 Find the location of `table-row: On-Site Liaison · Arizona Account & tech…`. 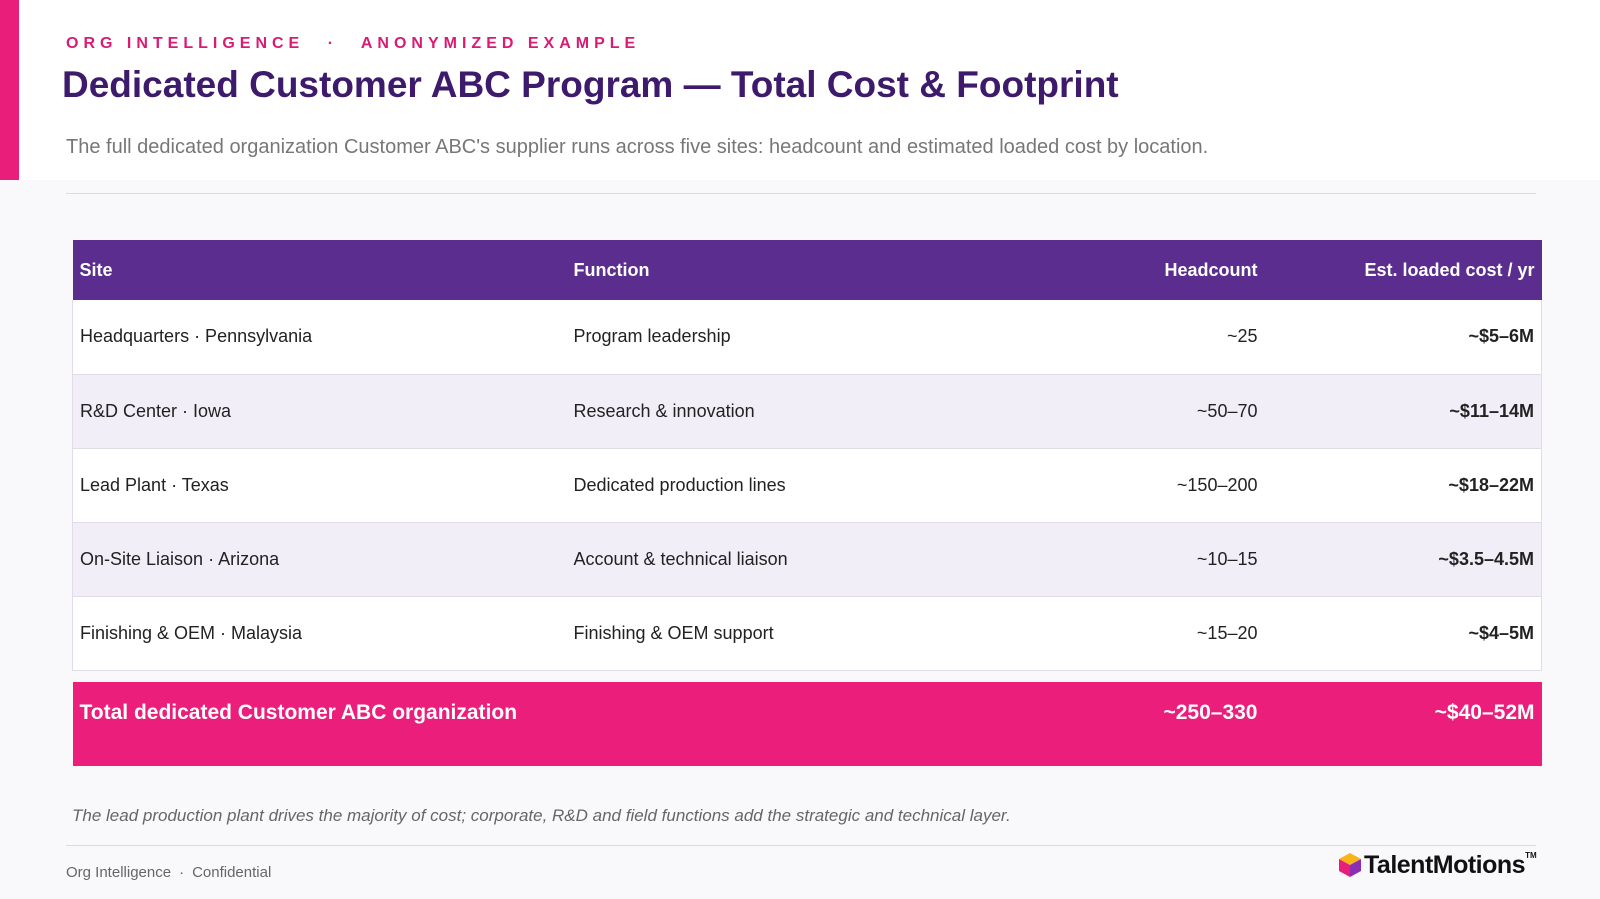

table-row: On-Site Liaison · Arizona Account & tech… is located at coordinates (807, 559).